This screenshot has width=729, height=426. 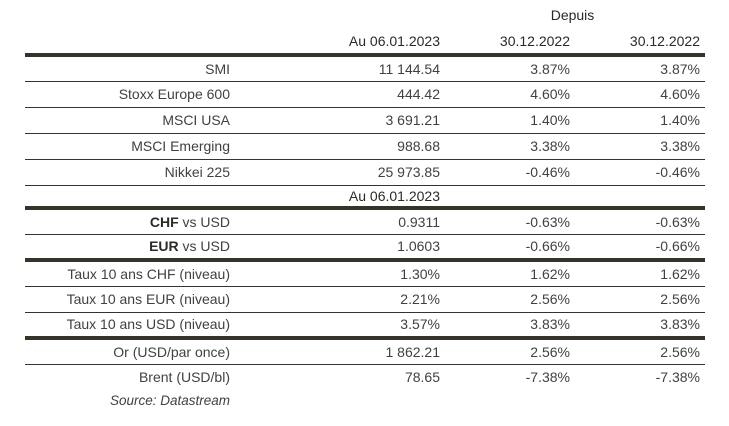 What do you see at coordinates (365, 146) in the screenshot?
I see `table-row-msci-emerging: MSCI Emerging 988.68 3.38% 3.38%` at bounding box center [365, 146].